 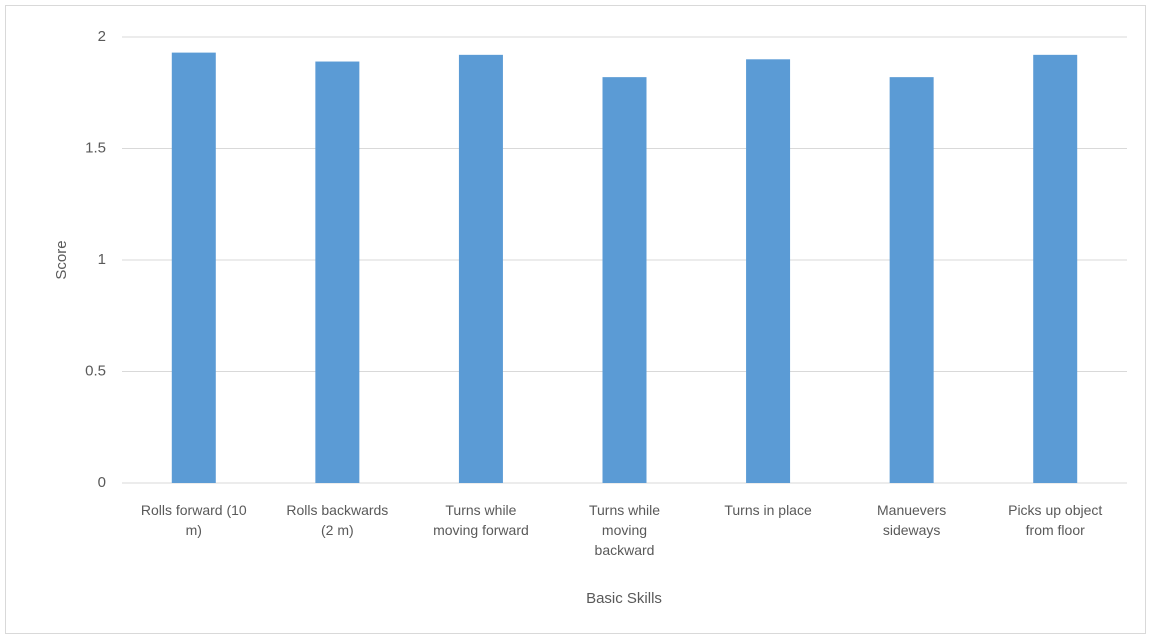 I want to click on x-tick-label: Turns in place, so click(x=768, y=510).